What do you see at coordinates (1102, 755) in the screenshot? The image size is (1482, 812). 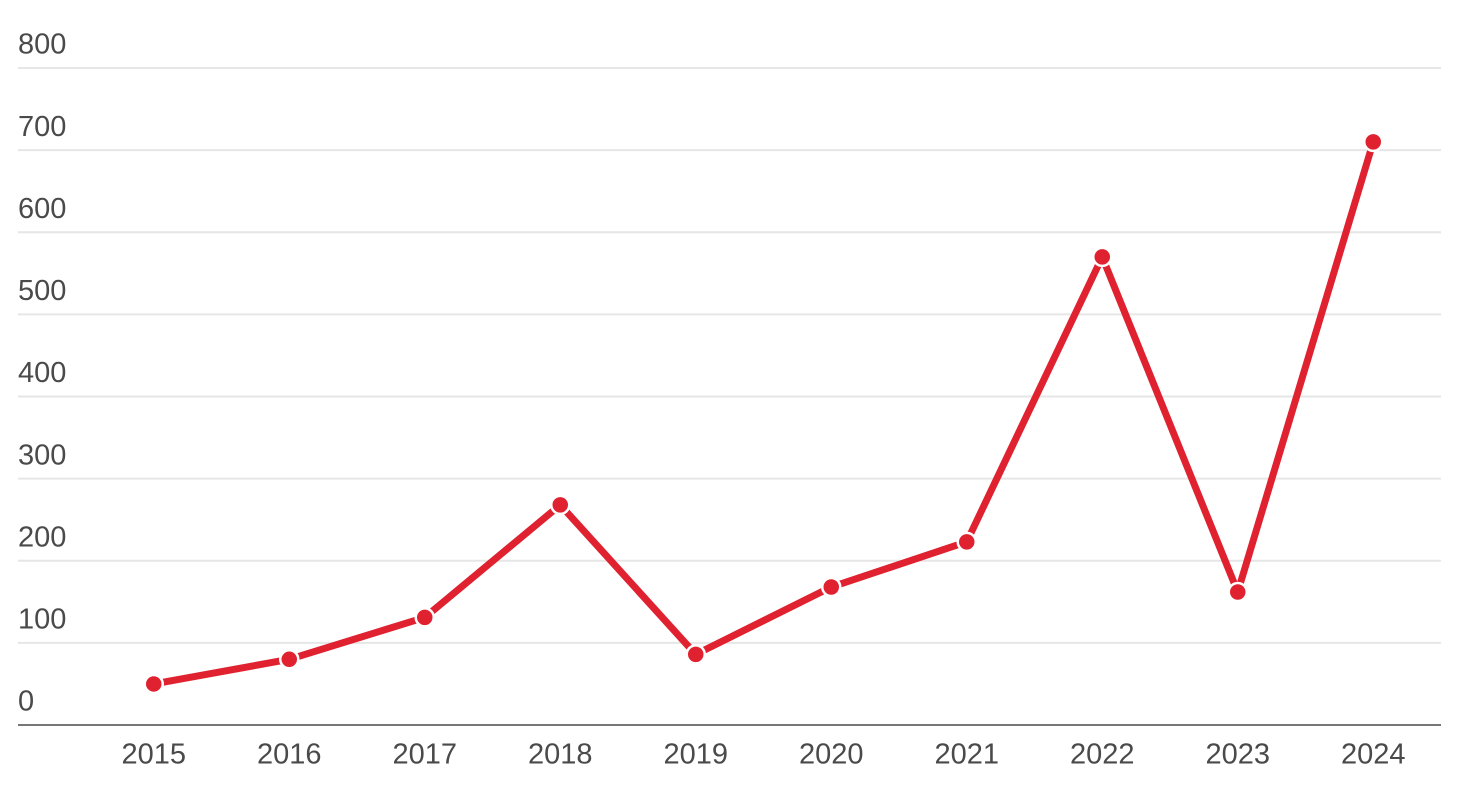 I see `x-tick-label: 2022` at bounding box center [1102, 755].